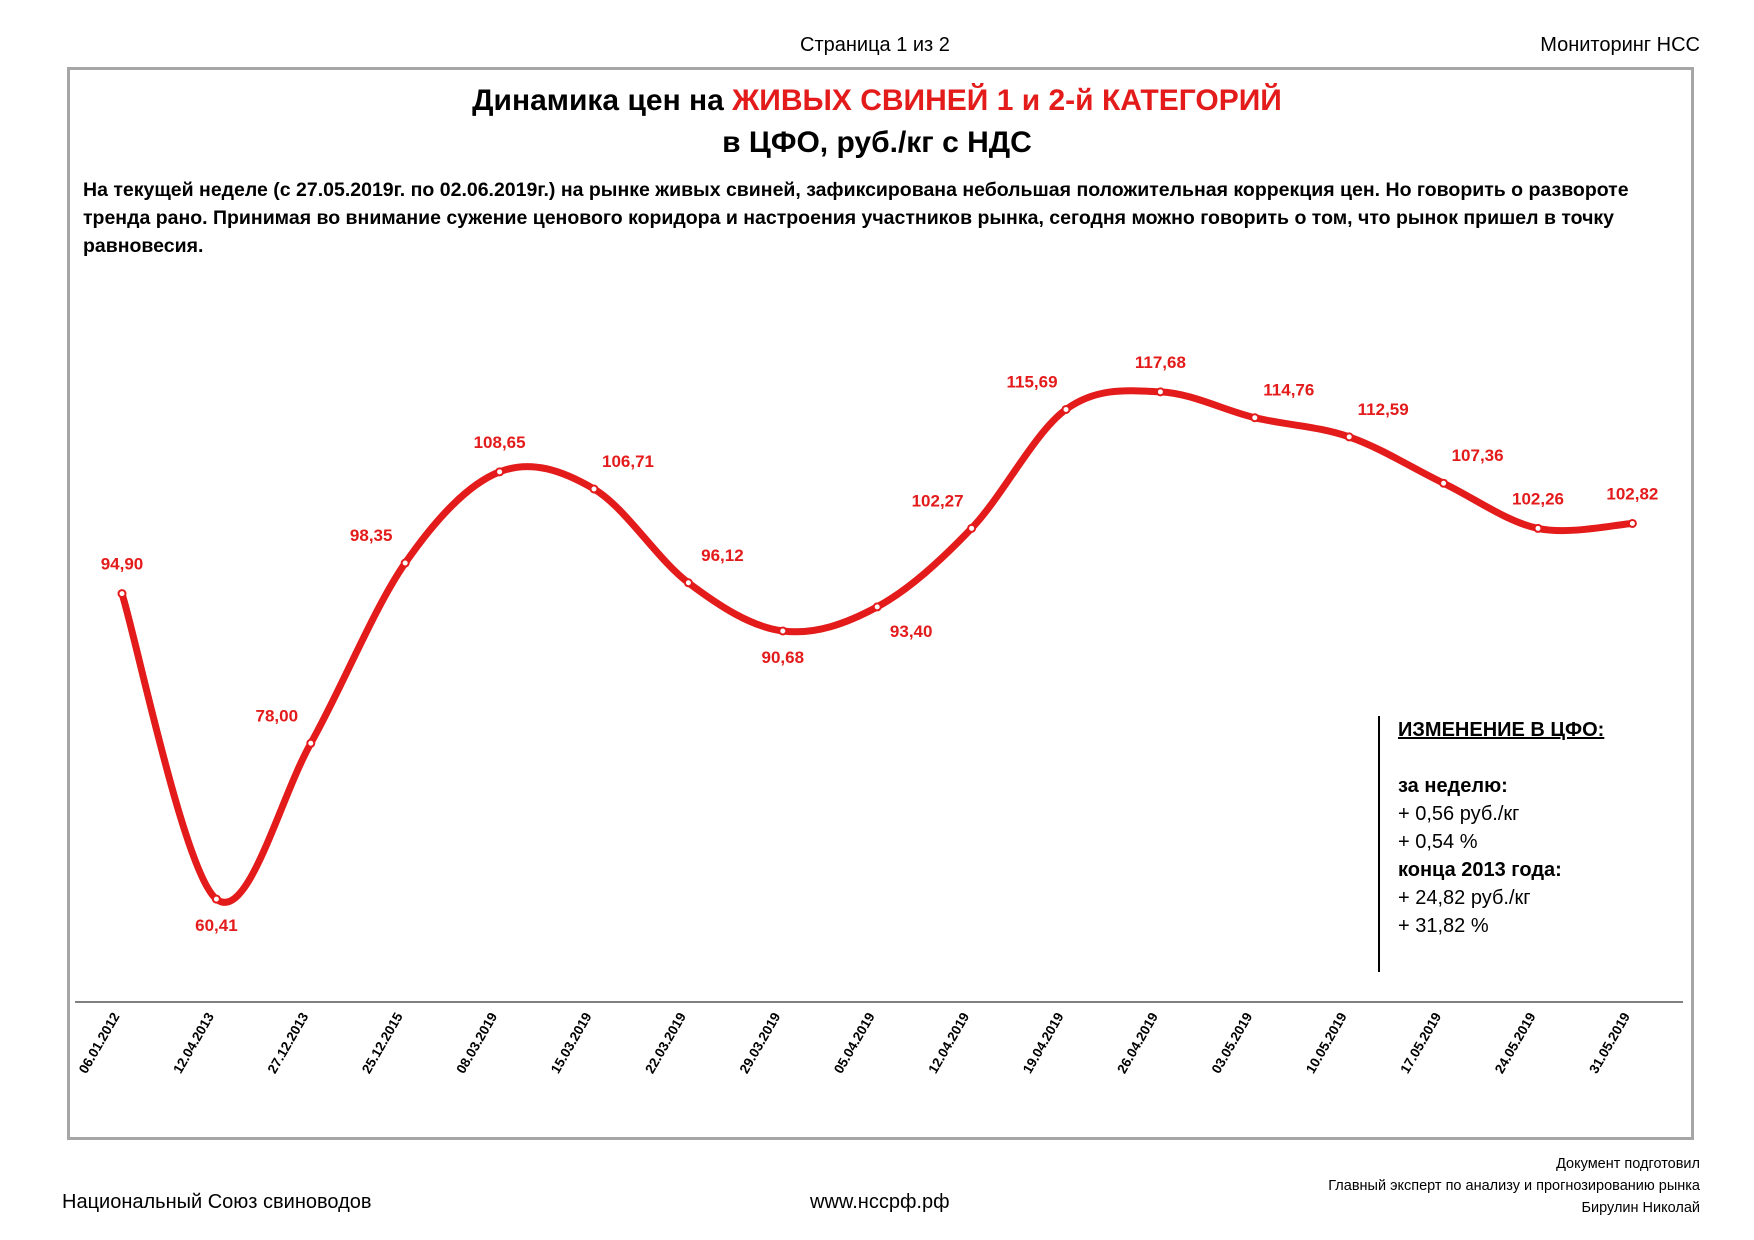  What do you see at coordinates (722, 555) in the screenshot?
I see `data-label: 96,12` at bounding box center [722, 555].